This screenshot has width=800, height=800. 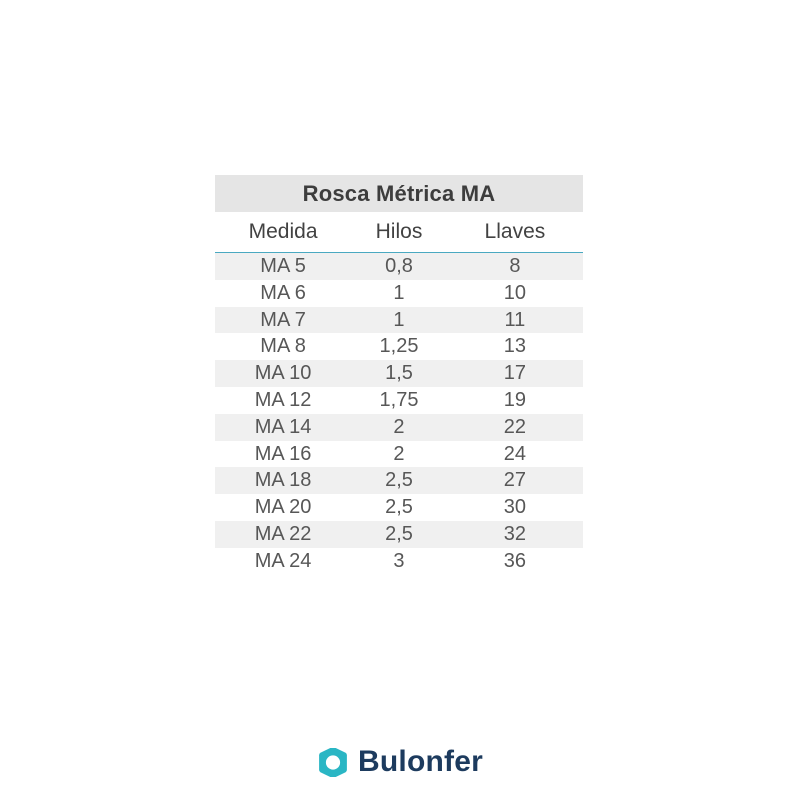 What do you see at coordinates (515, 399) in the screenshot?
I see `table-cell: 19` at bounding box center [515, 399].